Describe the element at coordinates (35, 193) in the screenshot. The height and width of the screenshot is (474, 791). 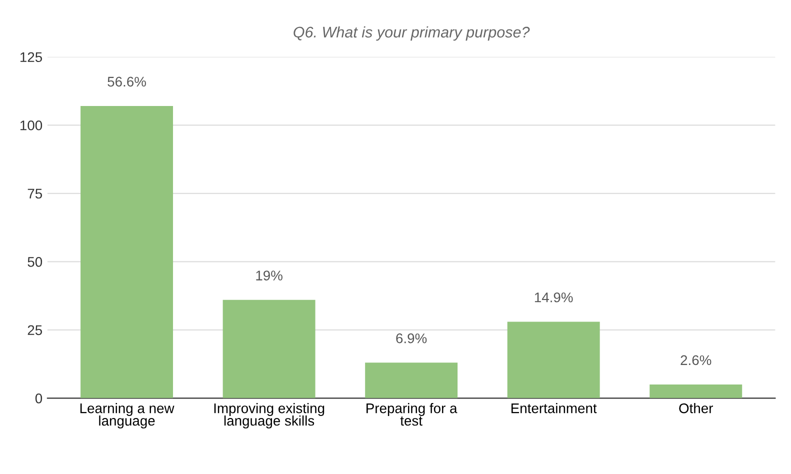
I see `y-tick-label: 75` at that location.